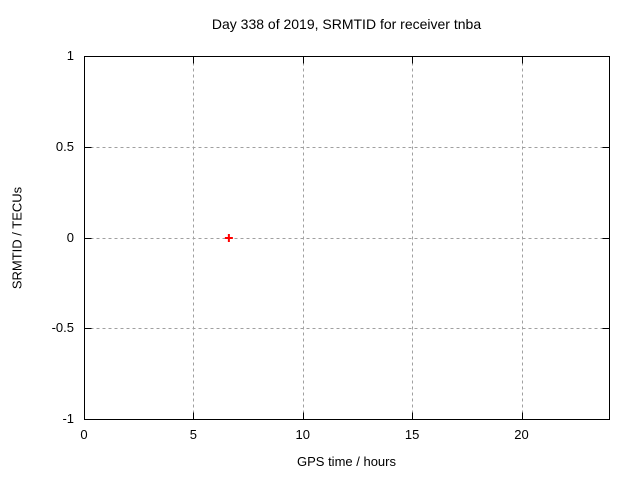 The width and height of the screenshot is (640, 480). I want to click on x-tick-label: 15, so click(412, 434).